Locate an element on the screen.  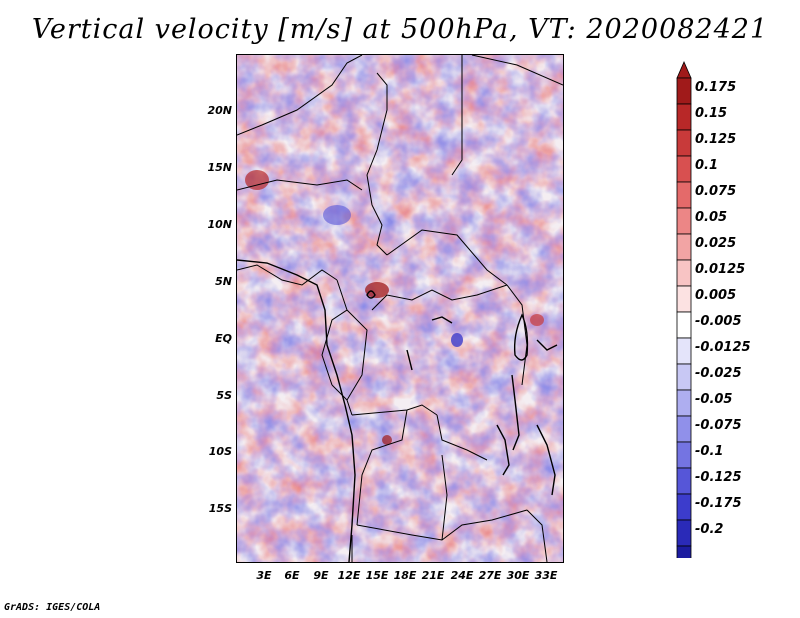
lon-label-24e: 24E is located at coordinates (462, 575).